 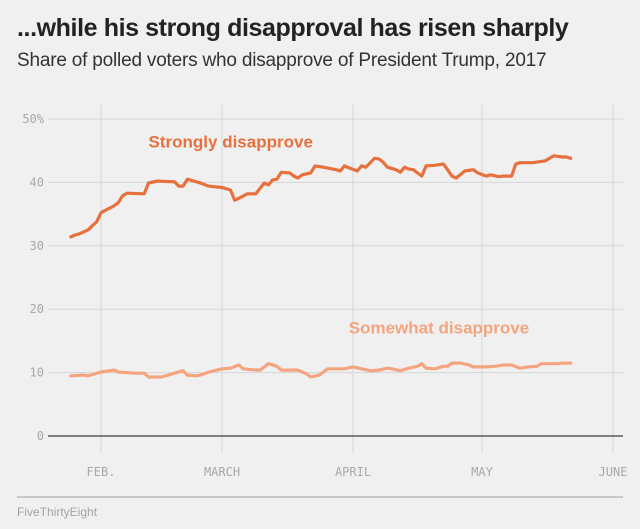 I want to click on series-line-strongly, so click(x=321, y=196).